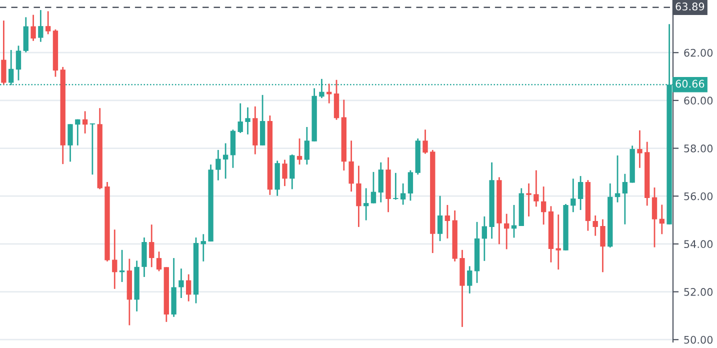 Image resolution: width=717 pixels, height=348 pixels. Describe the element at coordinates (529, 200) in the screenshot. I see `candlestick` at that location.